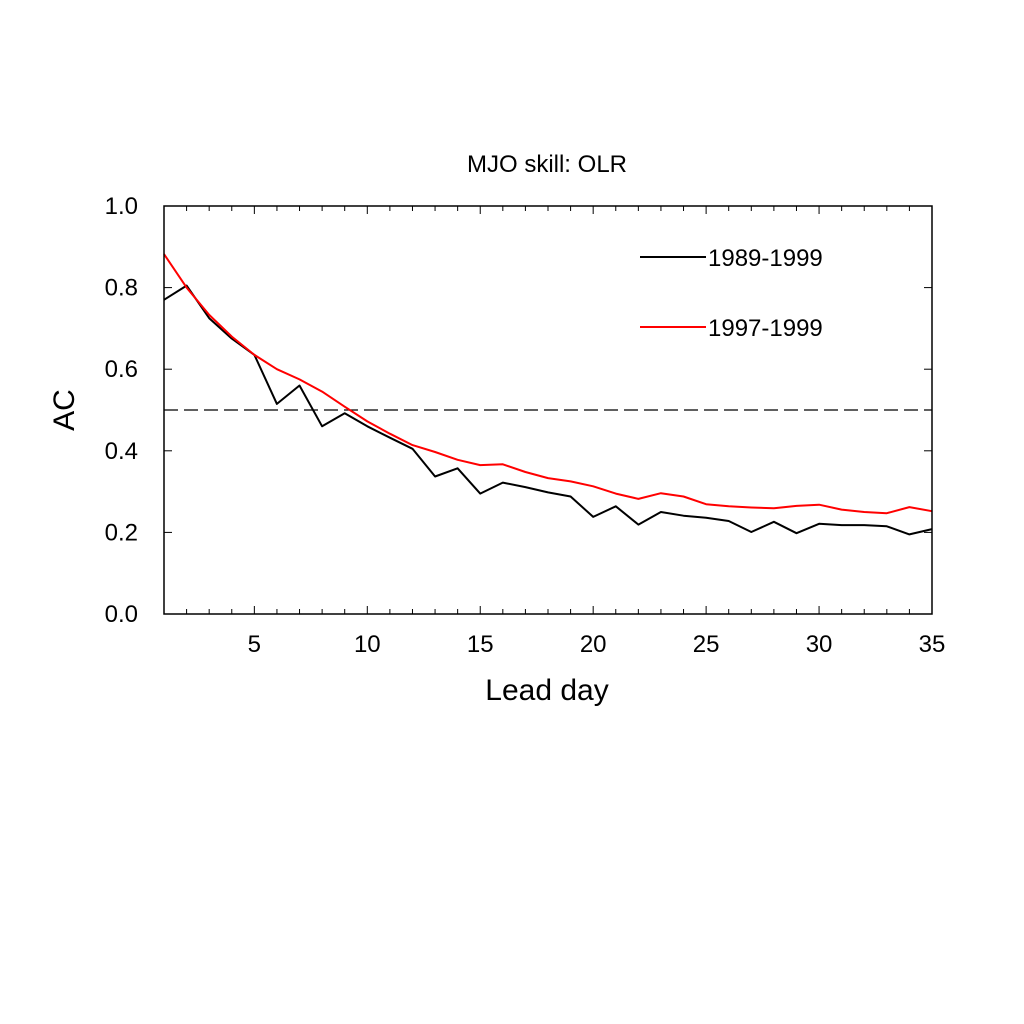 The width and height of the screenshot is (1024, 1024). Describe the element at coordinates (121, 288) in the screenshot. I see `y-tick-label: 0.8` at that location.